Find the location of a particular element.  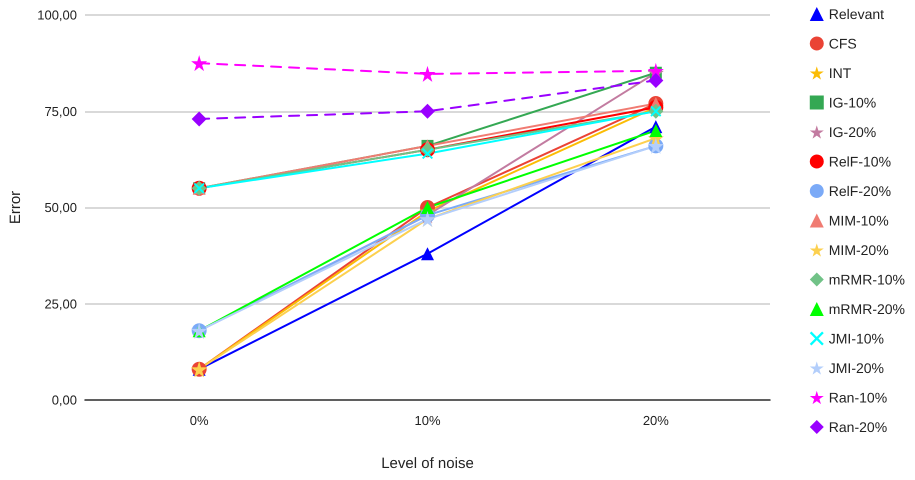

legend-label: Ran-10% is located at coordinates (858, 398).